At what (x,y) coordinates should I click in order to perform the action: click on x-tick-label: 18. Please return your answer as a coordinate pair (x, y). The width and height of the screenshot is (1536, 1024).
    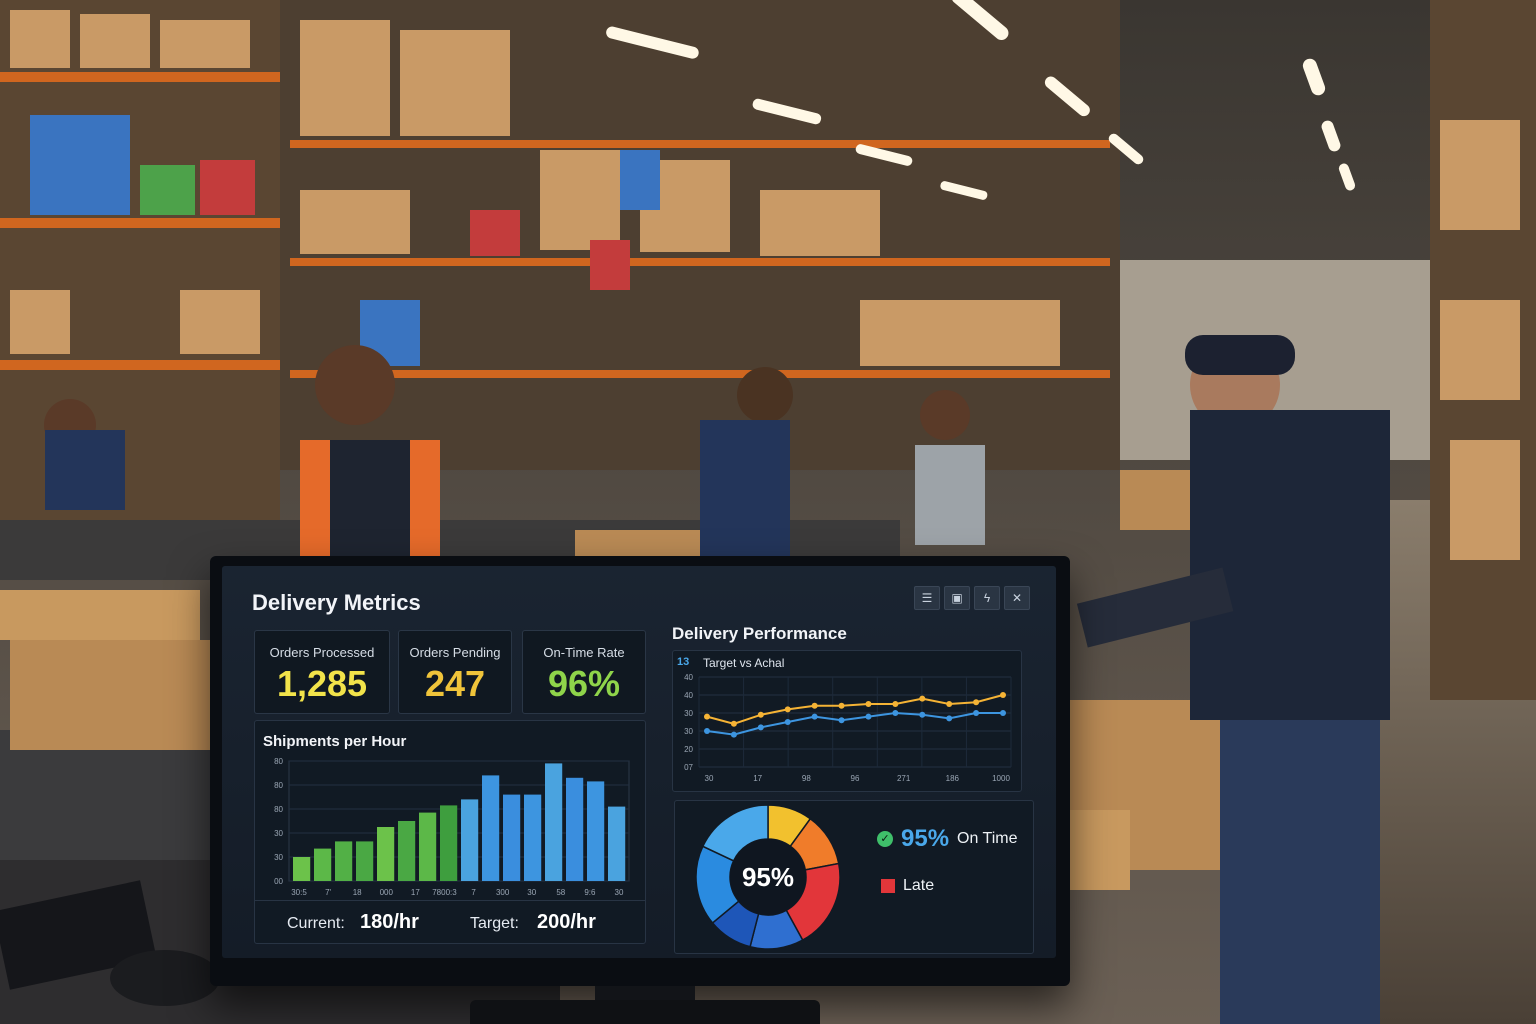
    Looking at the image, I should click on (357, 892).